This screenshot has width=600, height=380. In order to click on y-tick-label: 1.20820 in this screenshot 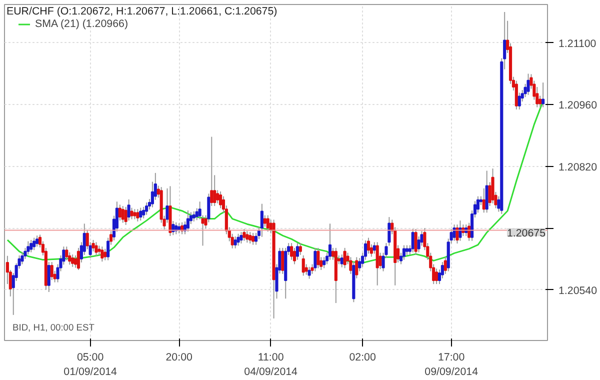, I will do `click(578, 167)`.